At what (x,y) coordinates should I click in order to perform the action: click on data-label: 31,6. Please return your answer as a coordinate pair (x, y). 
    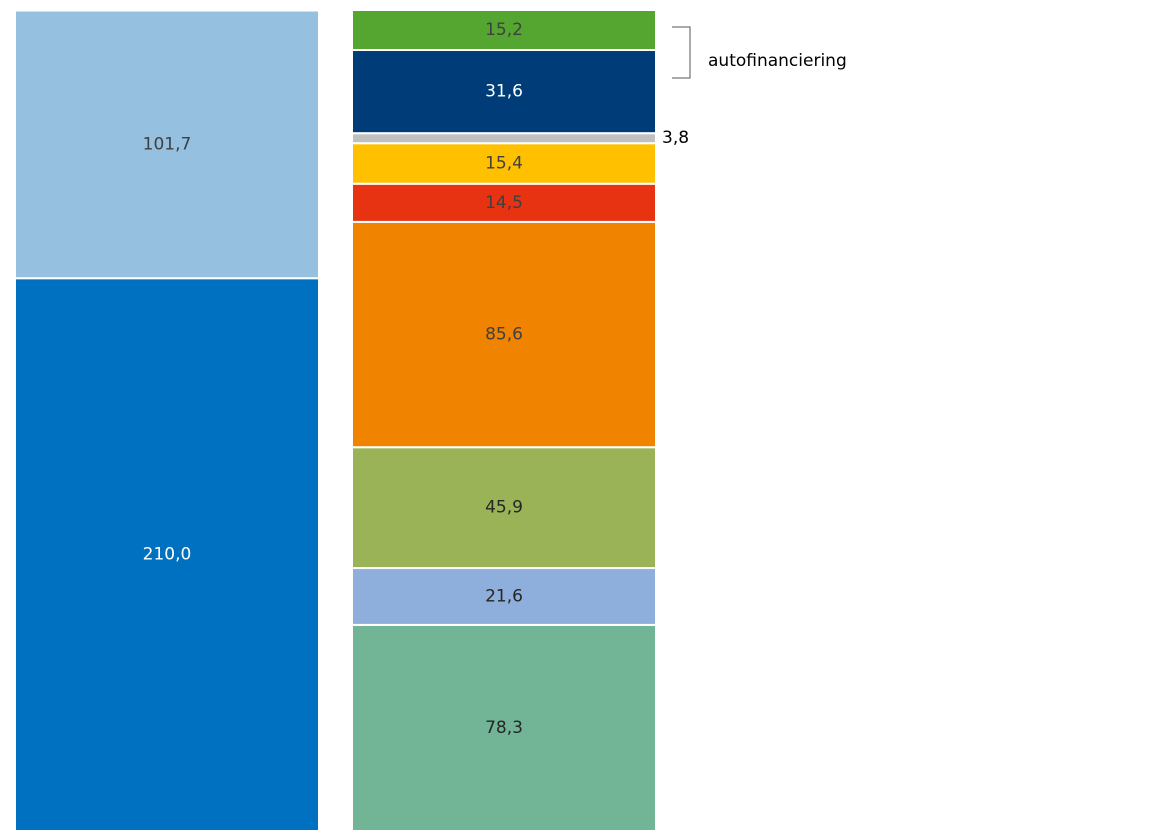
    Looking at the image, I should click on (504, 92).